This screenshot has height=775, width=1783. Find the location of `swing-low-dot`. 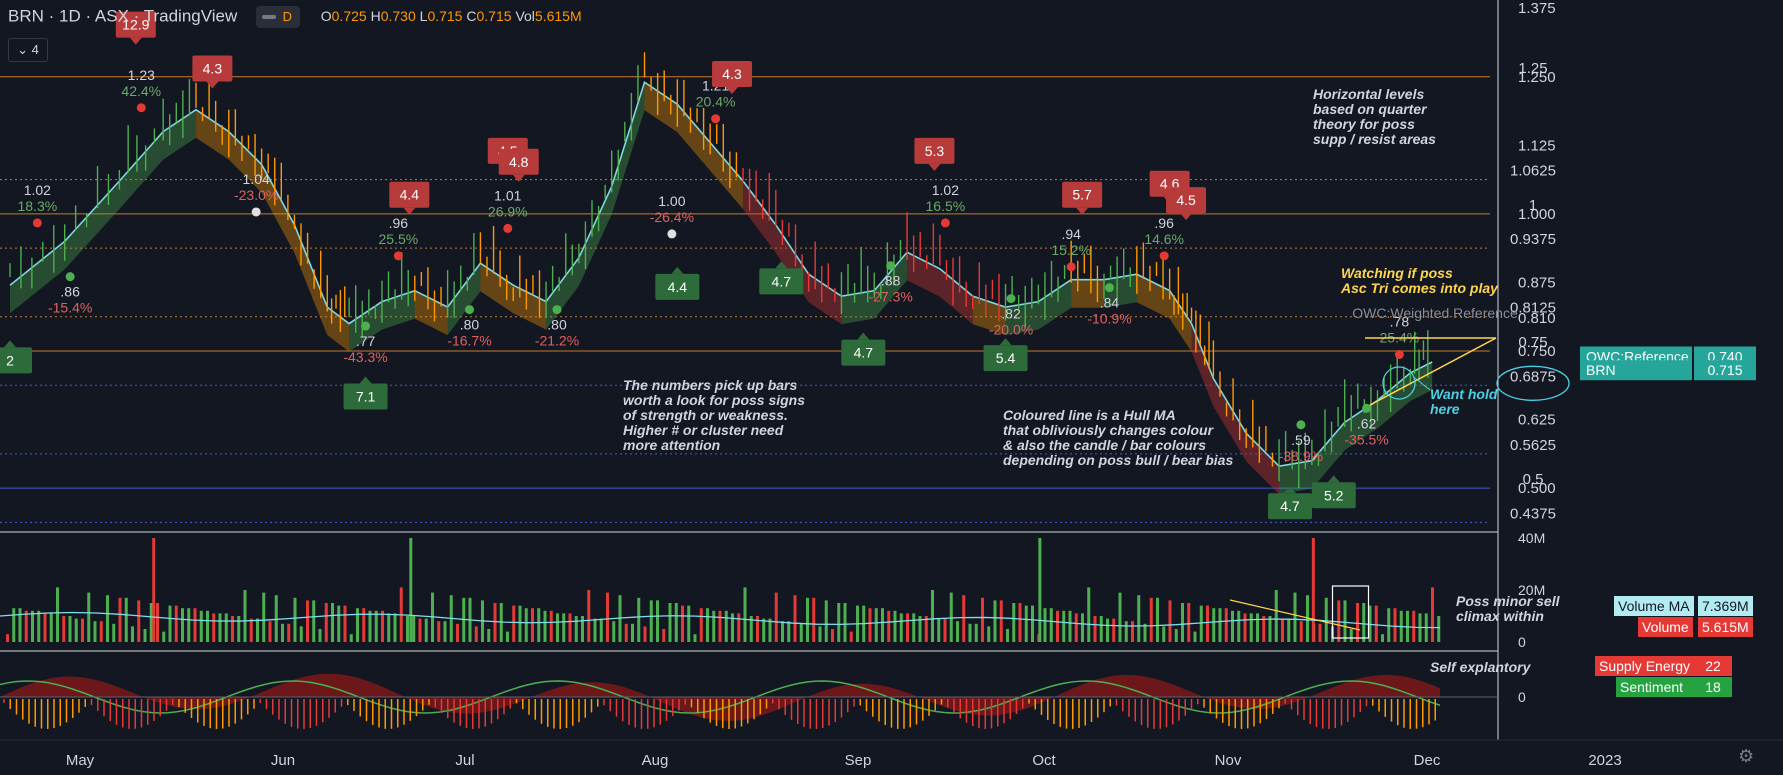

swing-low-dot is located at coordinates (1301, 425).